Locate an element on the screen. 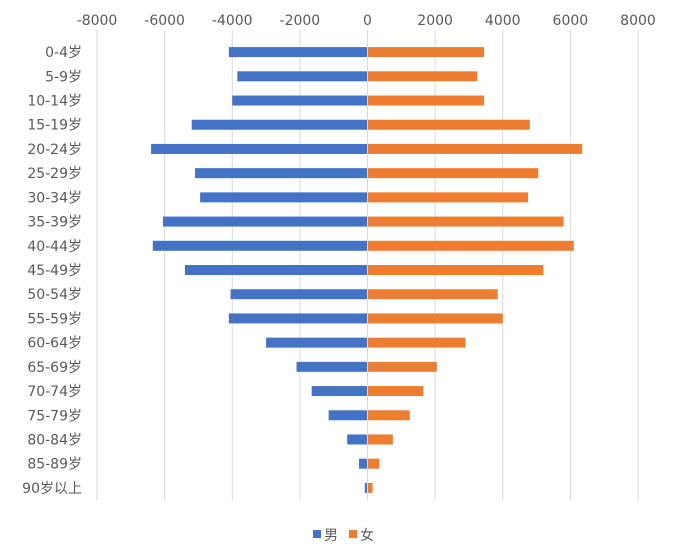 The image size is (694, 557). x-tick-label: 8000 is located at coordinates (638, 21).